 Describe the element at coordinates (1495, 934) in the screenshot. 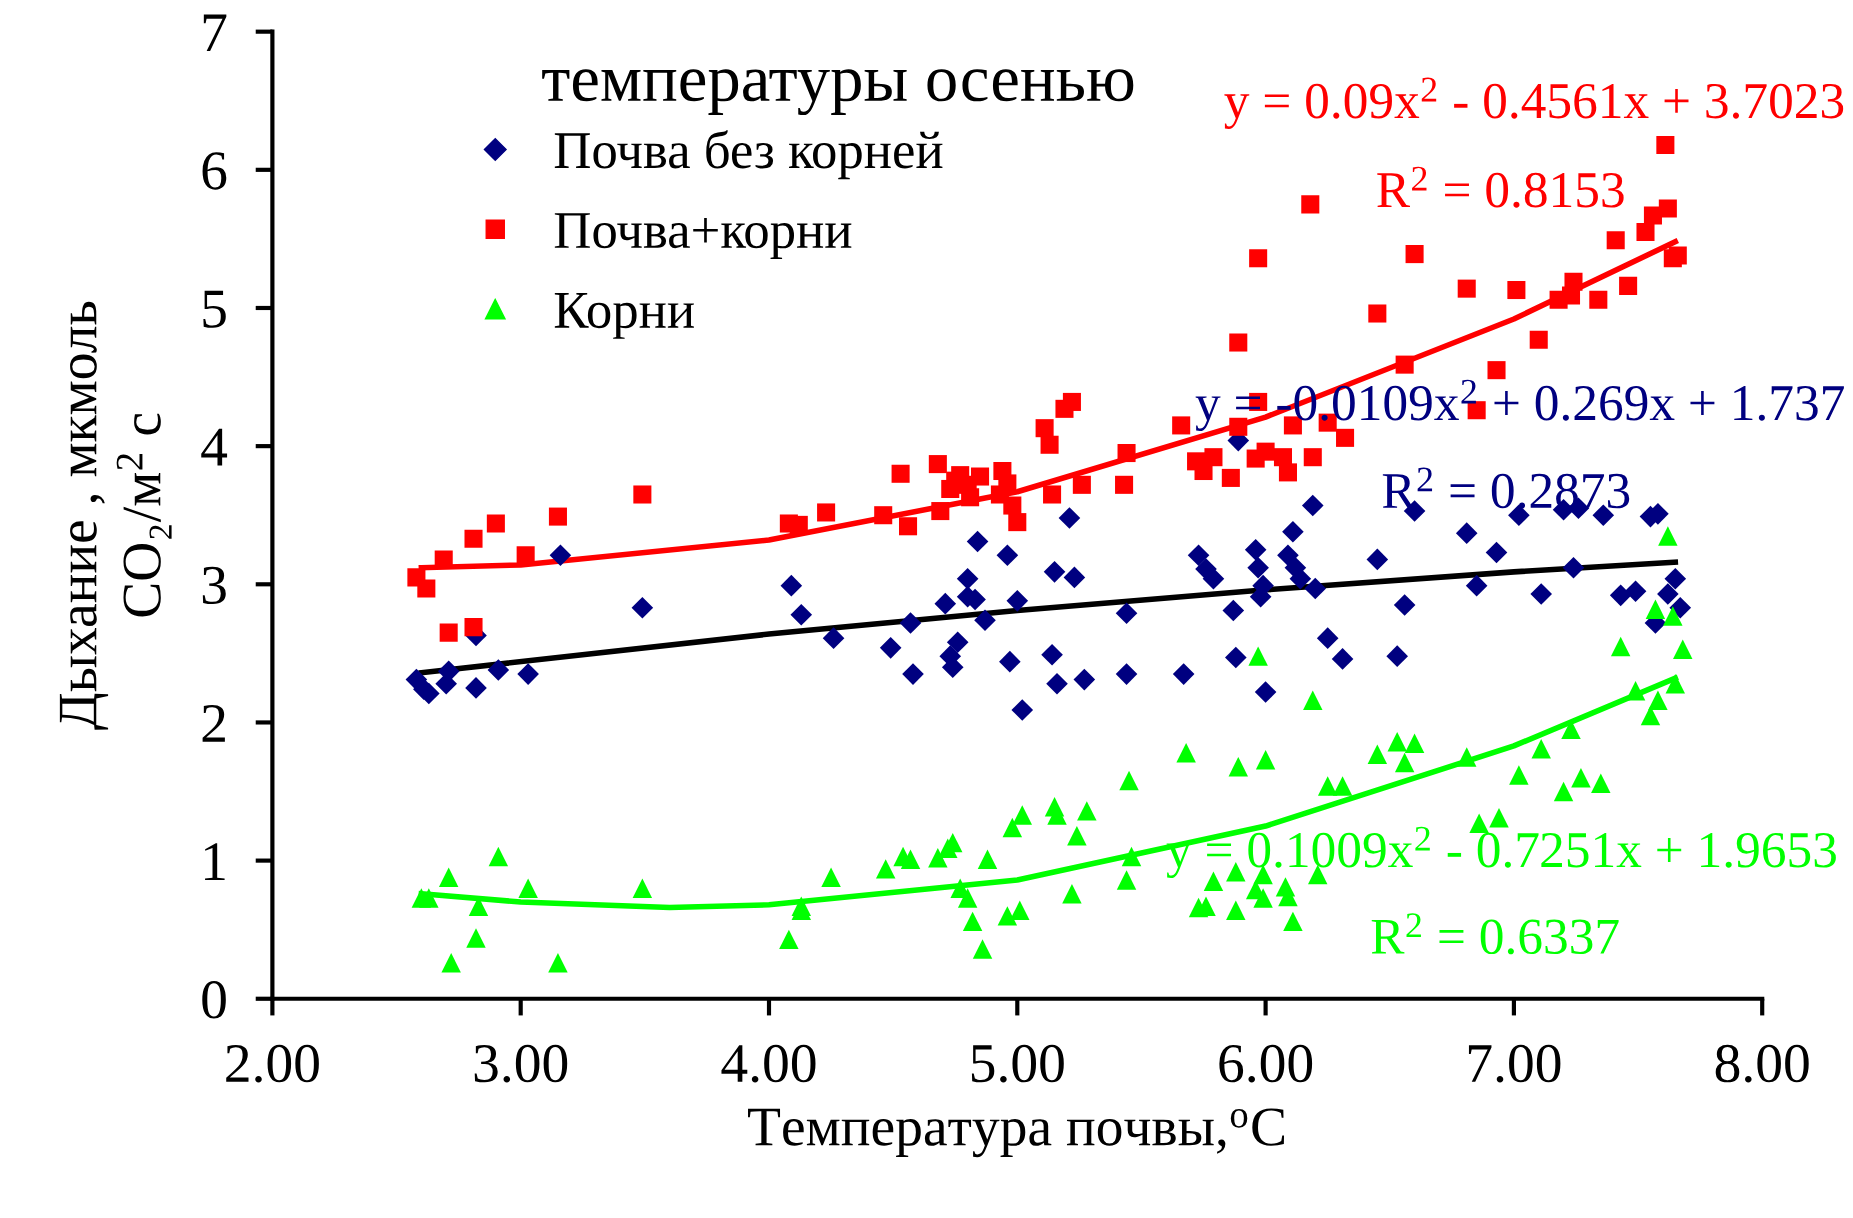

I see `annotation: R$^{2}$ = 0.6337` at that location.